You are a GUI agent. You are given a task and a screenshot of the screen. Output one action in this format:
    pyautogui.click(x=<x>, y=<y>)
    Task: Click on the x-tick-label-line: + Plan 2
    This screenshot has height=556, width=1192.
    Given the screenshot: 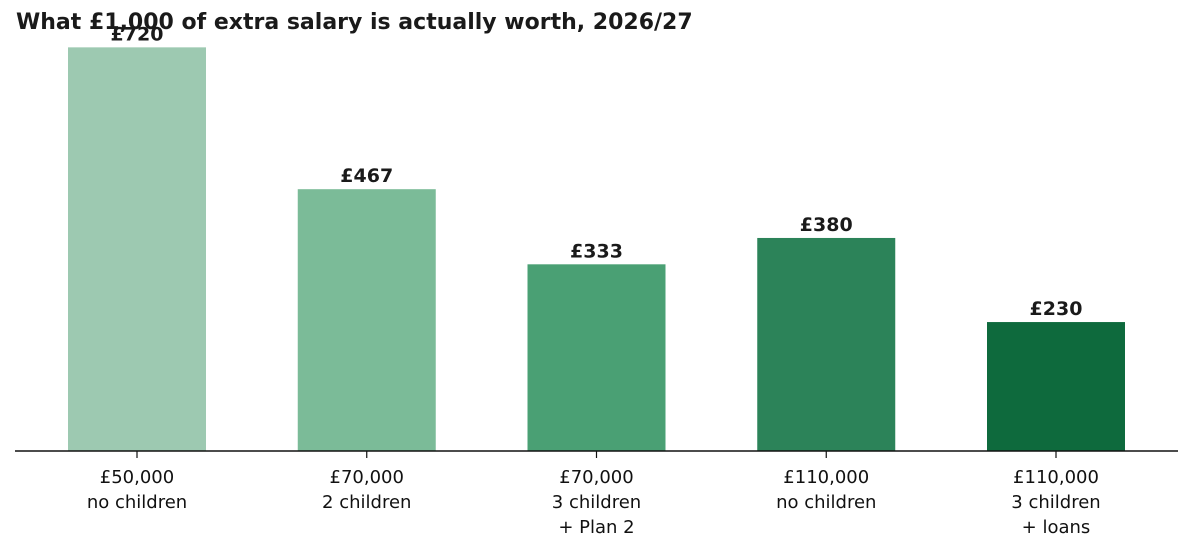 What is the action you would take?
    pyautogui.click(x=596, y=527)
    